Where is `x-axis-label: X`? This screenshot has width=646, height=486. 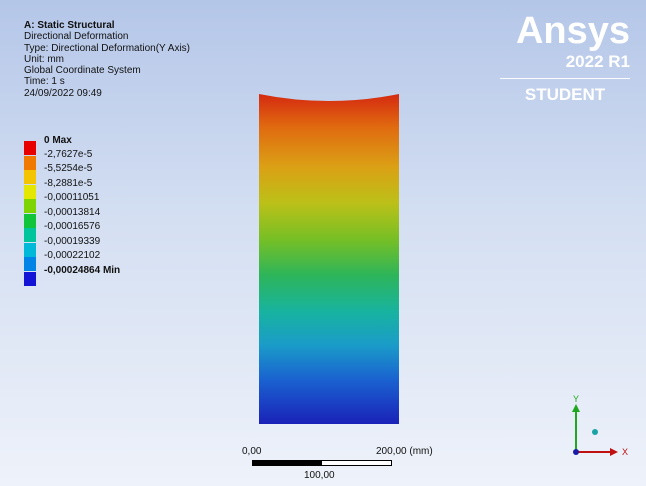 x-axis-label: X is located at coordinates (625, 452).